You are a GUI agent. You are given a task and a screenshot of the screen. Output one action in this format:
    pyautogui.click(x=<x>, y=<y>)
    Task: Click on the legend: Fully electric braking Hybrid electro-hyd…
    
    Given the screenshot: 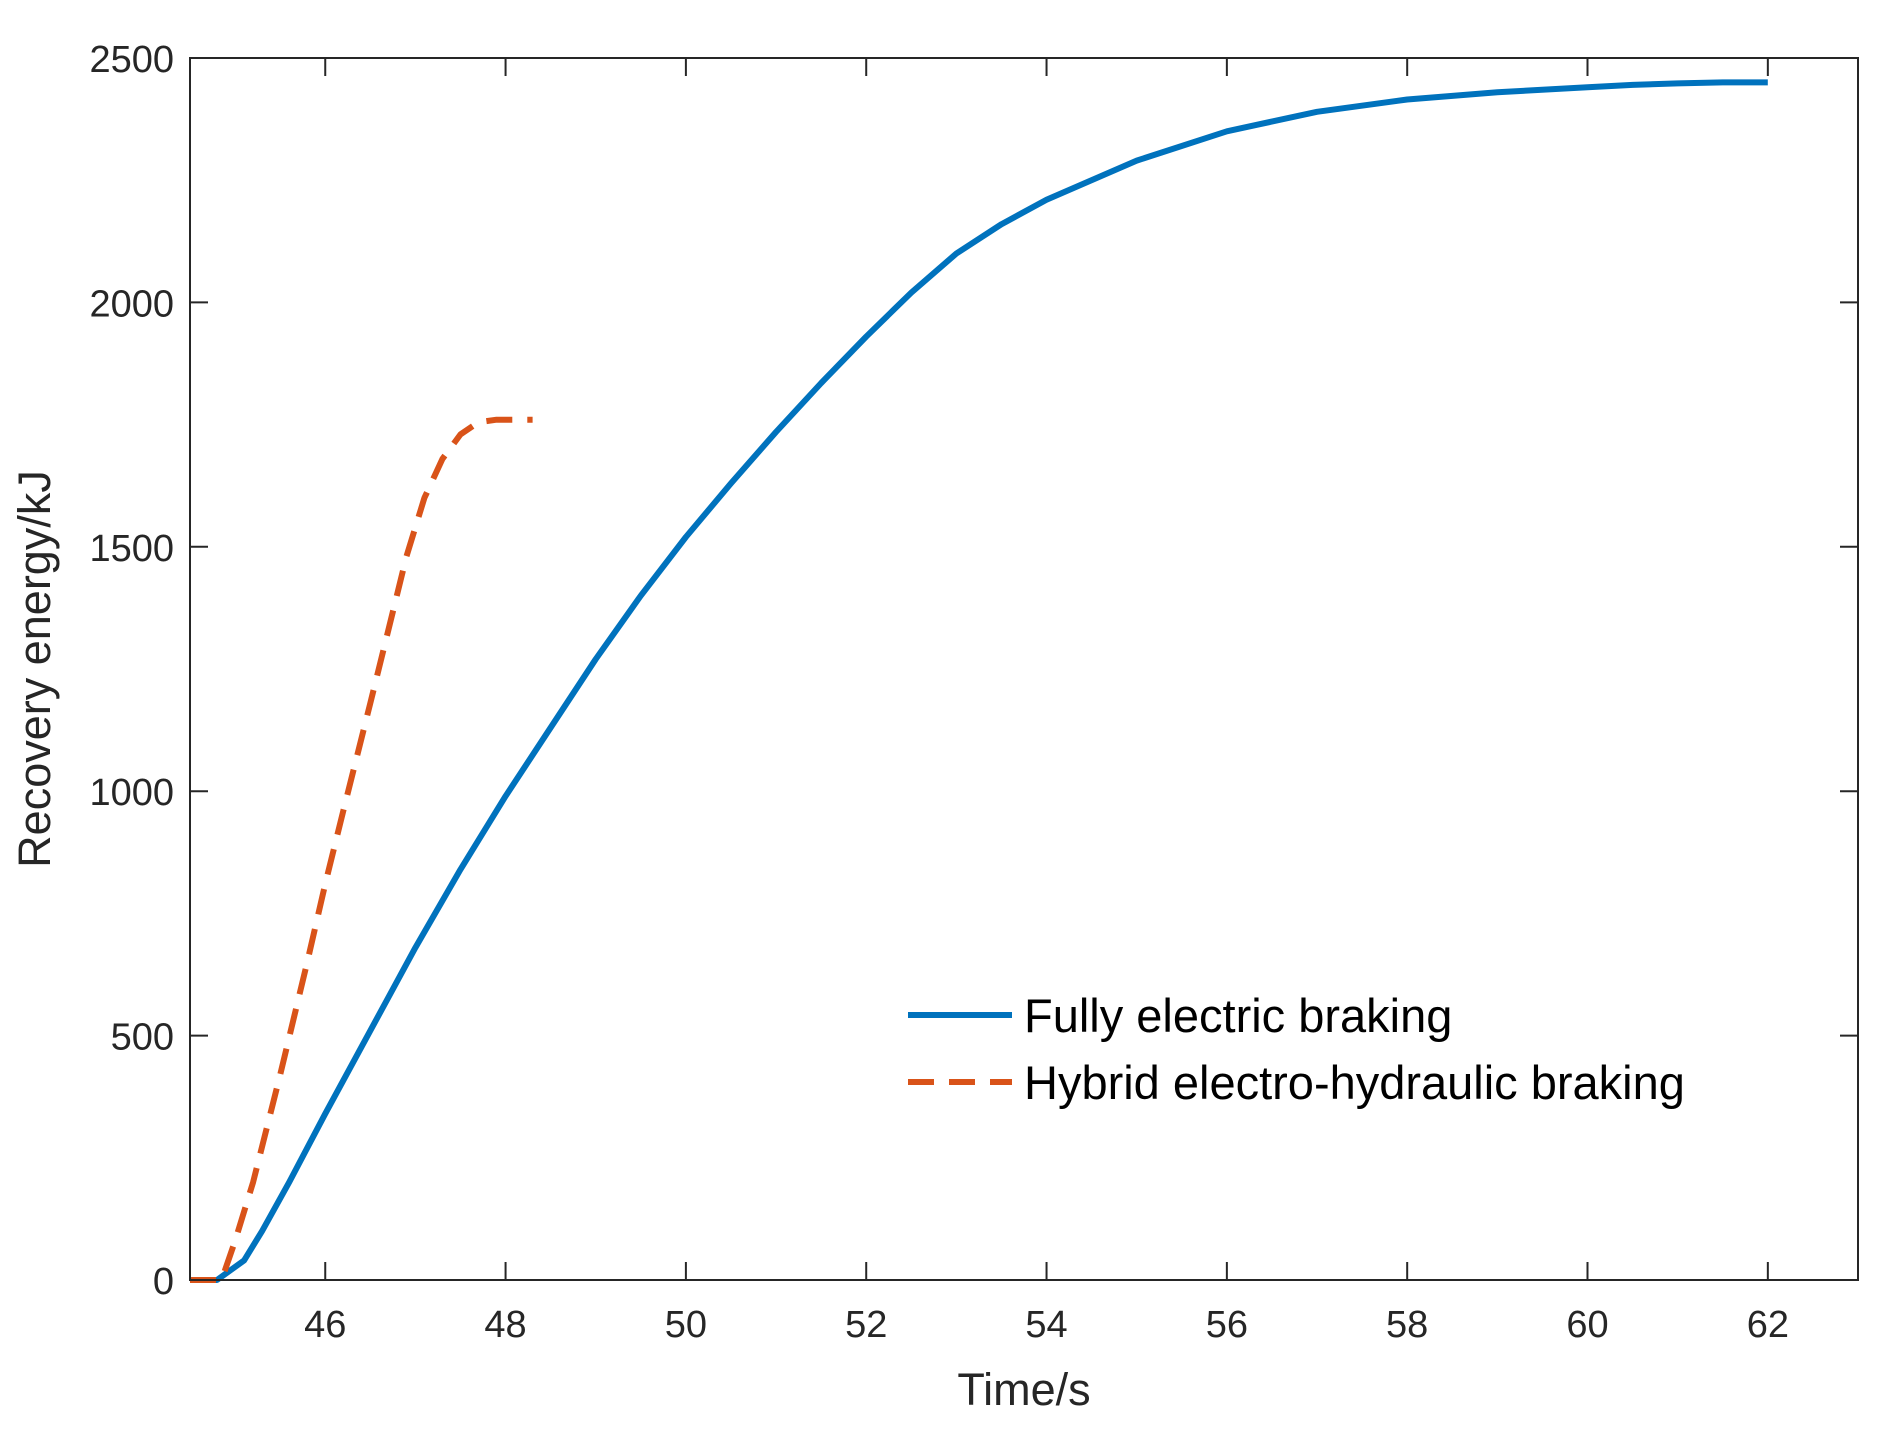 What is the action you would take?
    pyautogui.click(x=1296, y=1049)
    